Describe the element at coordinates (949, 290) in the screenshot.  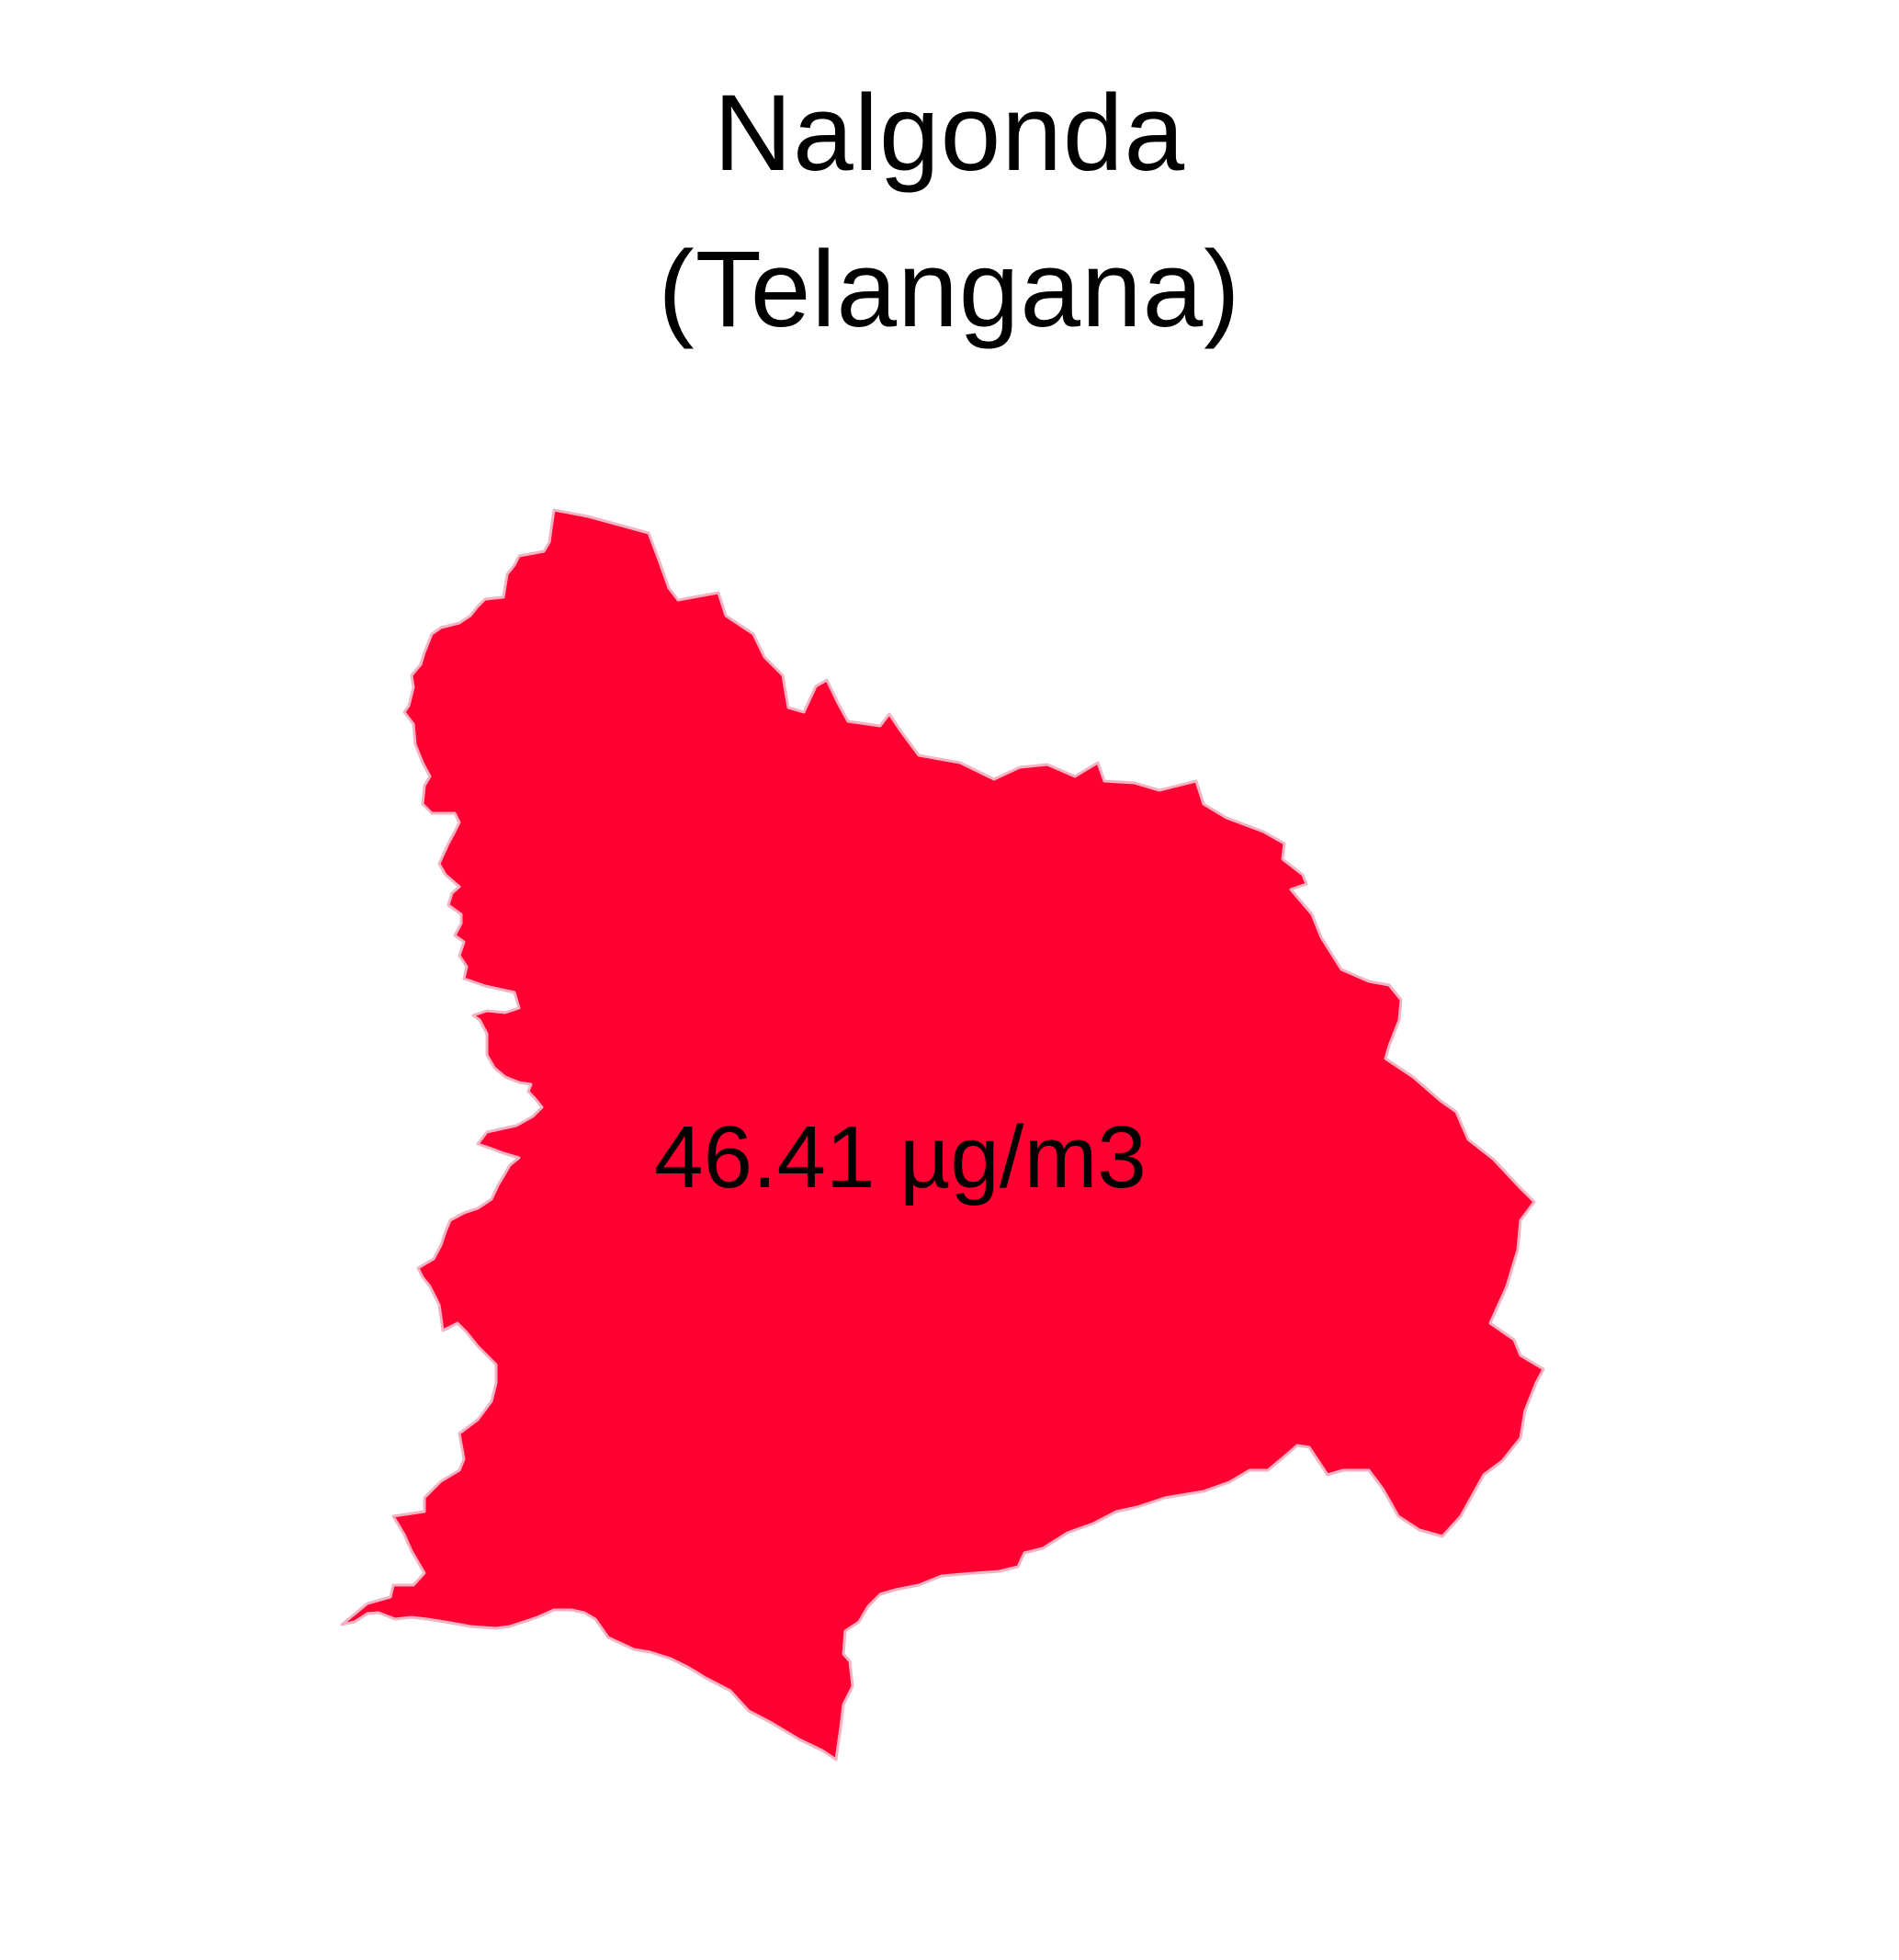
I see `title-state: (Telangana)` at that location.